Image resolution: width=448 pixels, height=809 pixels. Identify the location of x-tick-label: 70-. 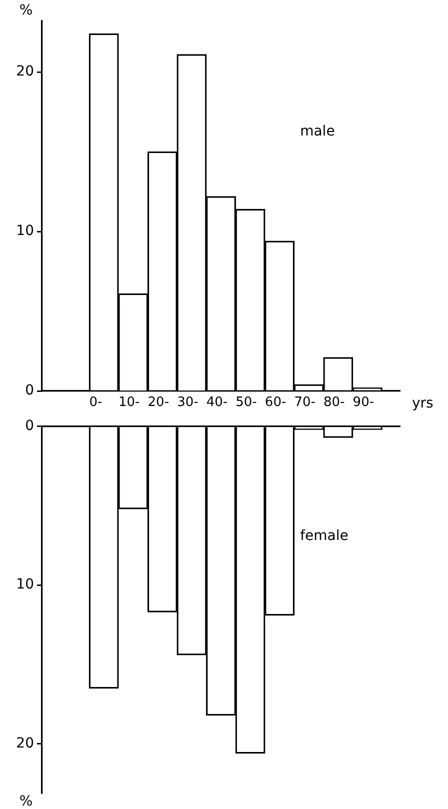
(305, 402).